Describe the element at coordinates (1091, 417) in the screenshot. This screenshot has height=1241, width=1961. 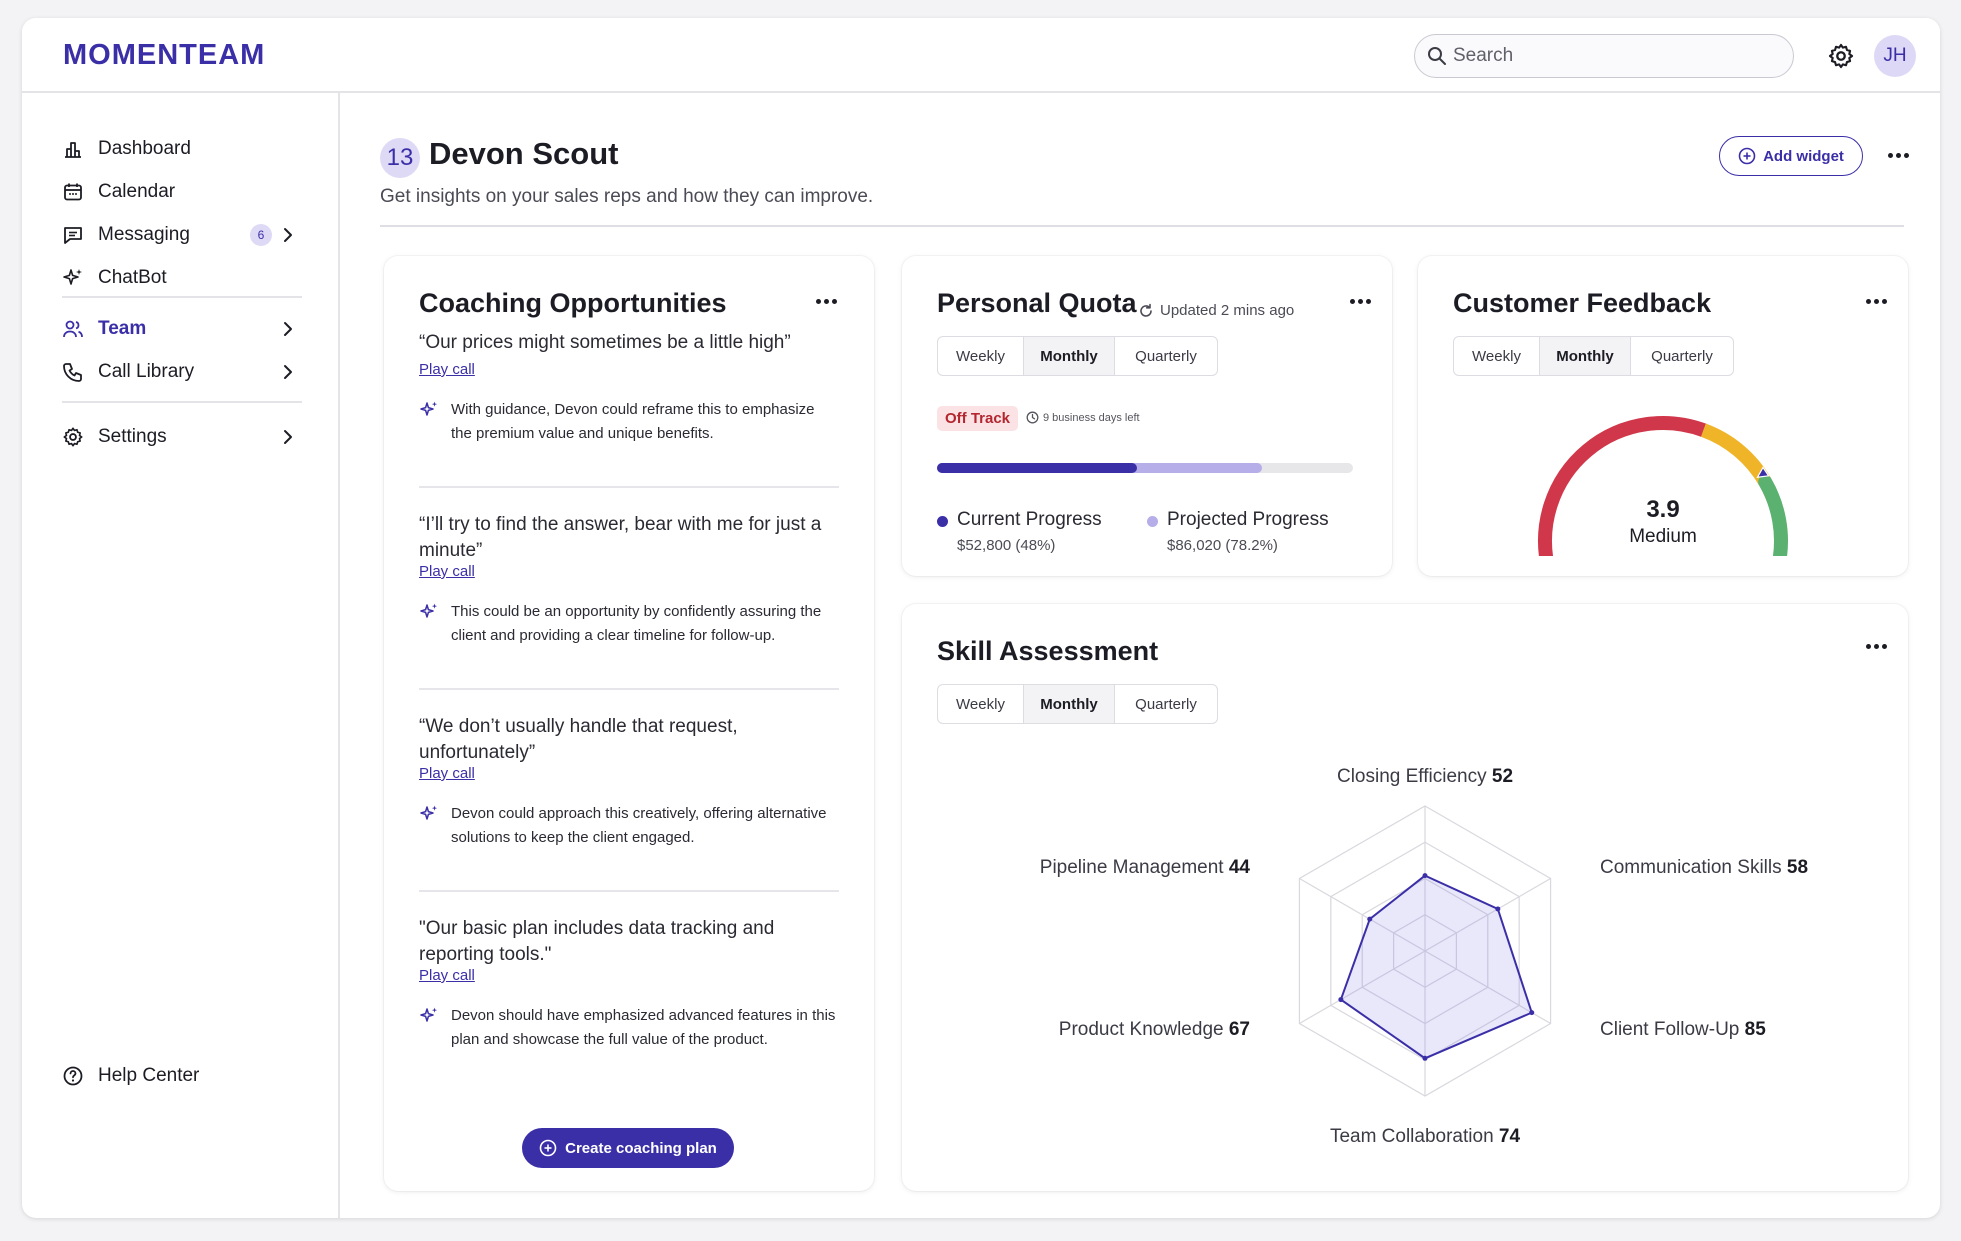
I see `days-left-text: 9 business days left` at that location.